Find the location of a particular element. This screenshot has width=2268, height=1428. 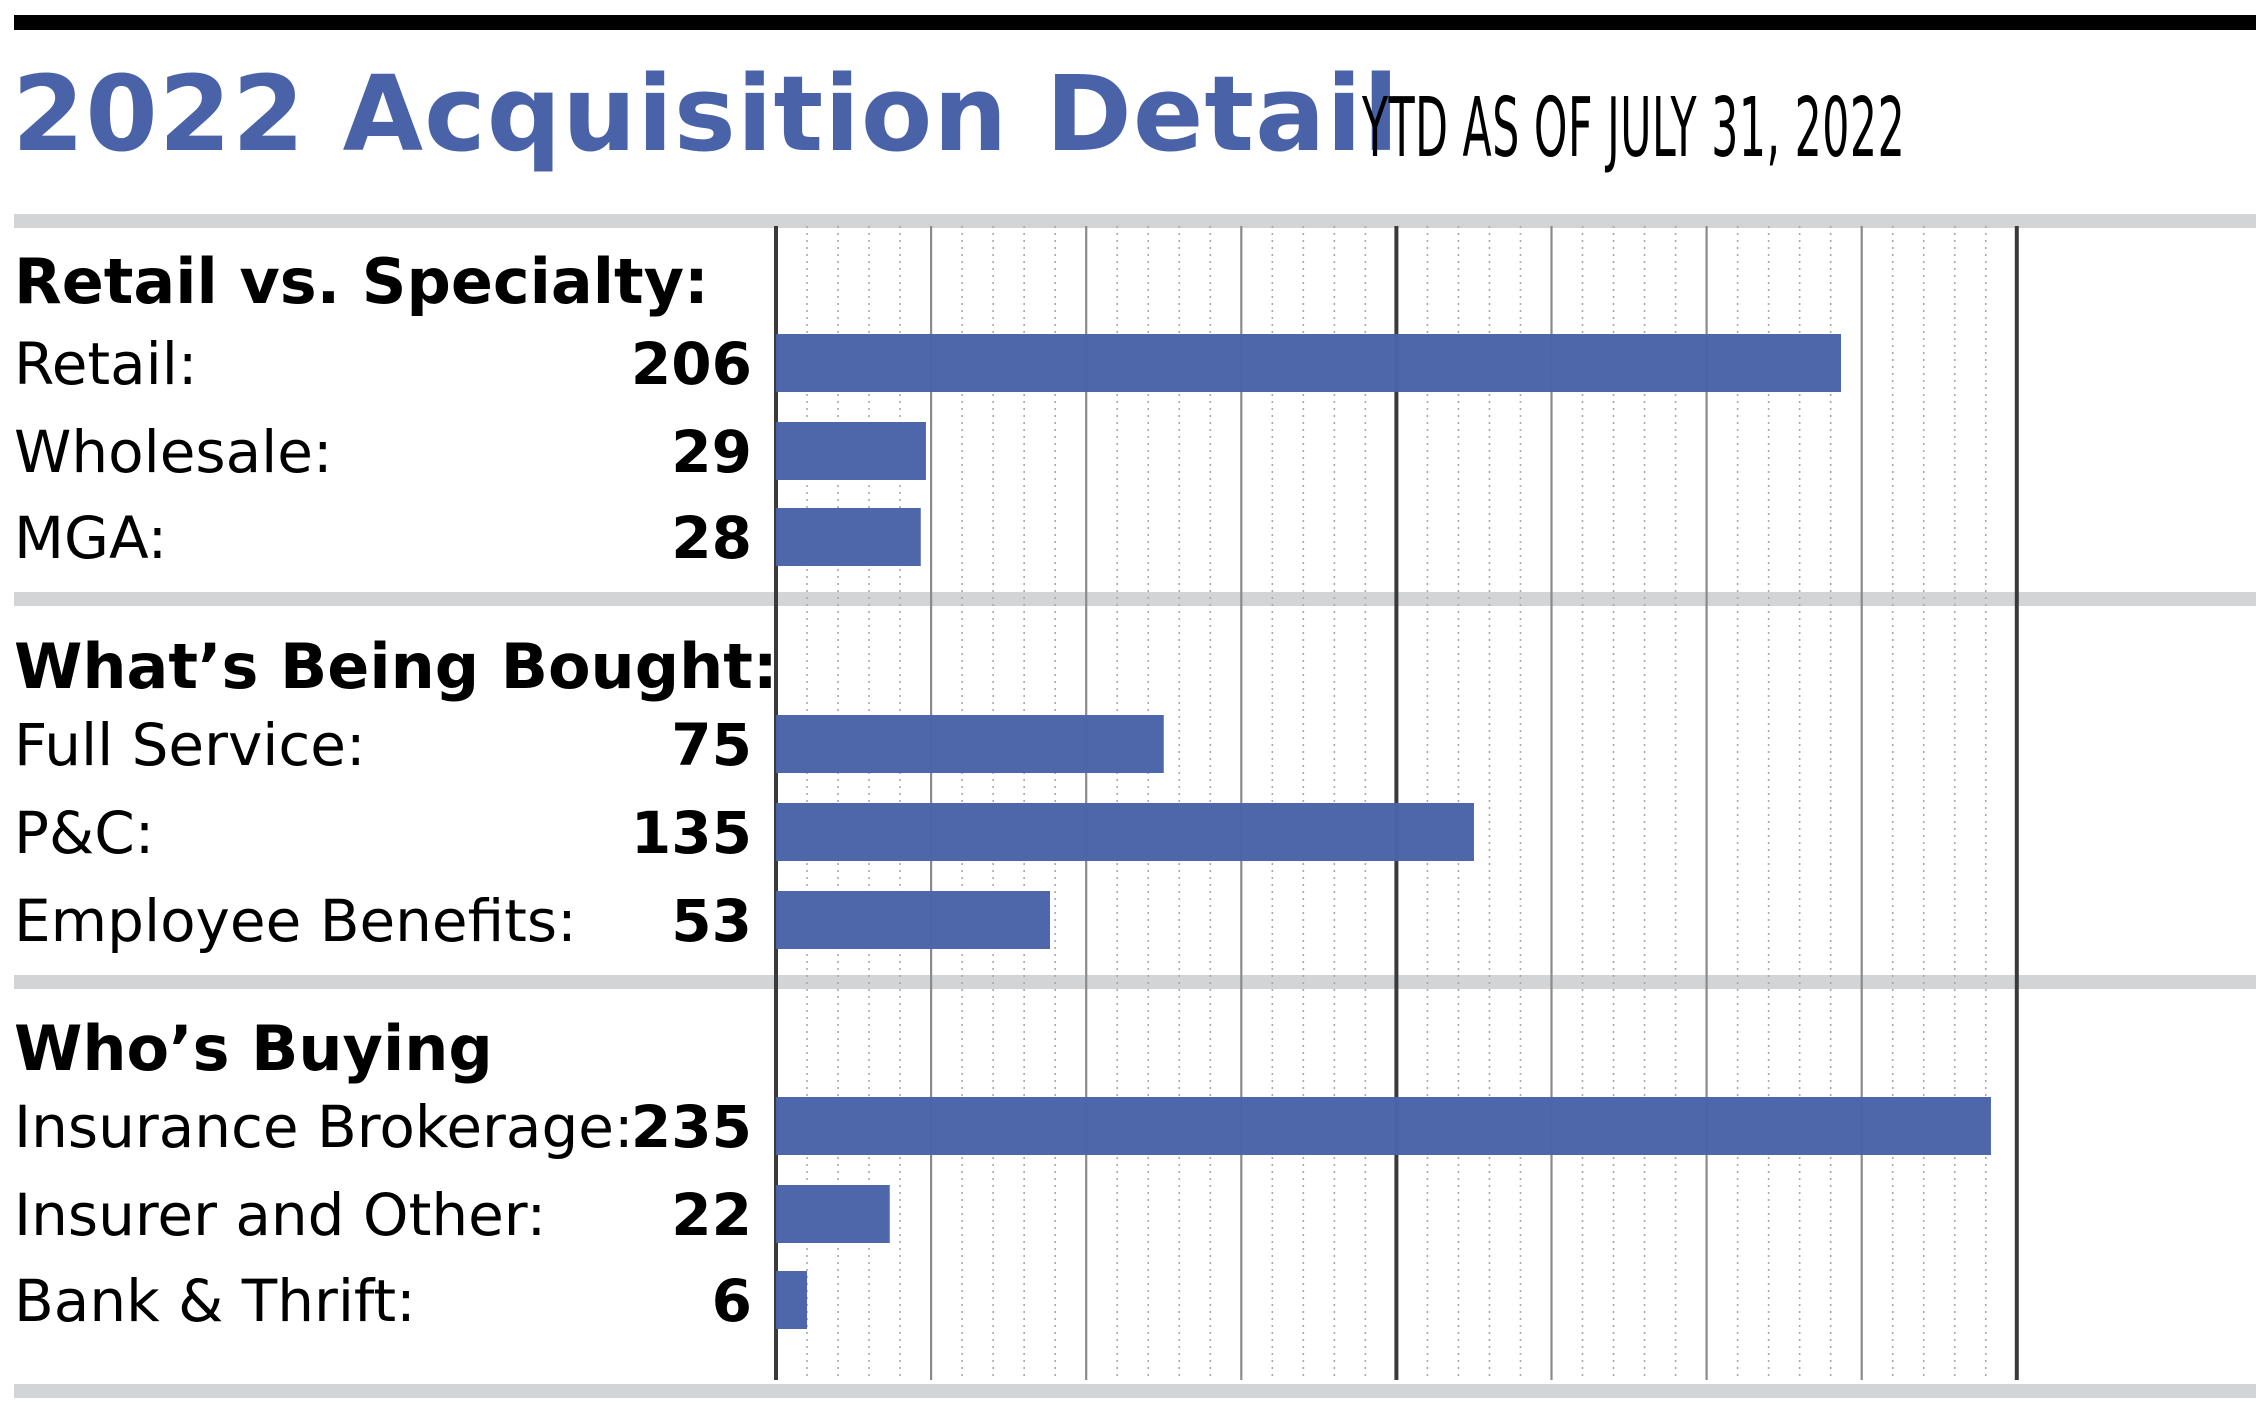

row-value: 22 is located at coordinates (711, 1215).